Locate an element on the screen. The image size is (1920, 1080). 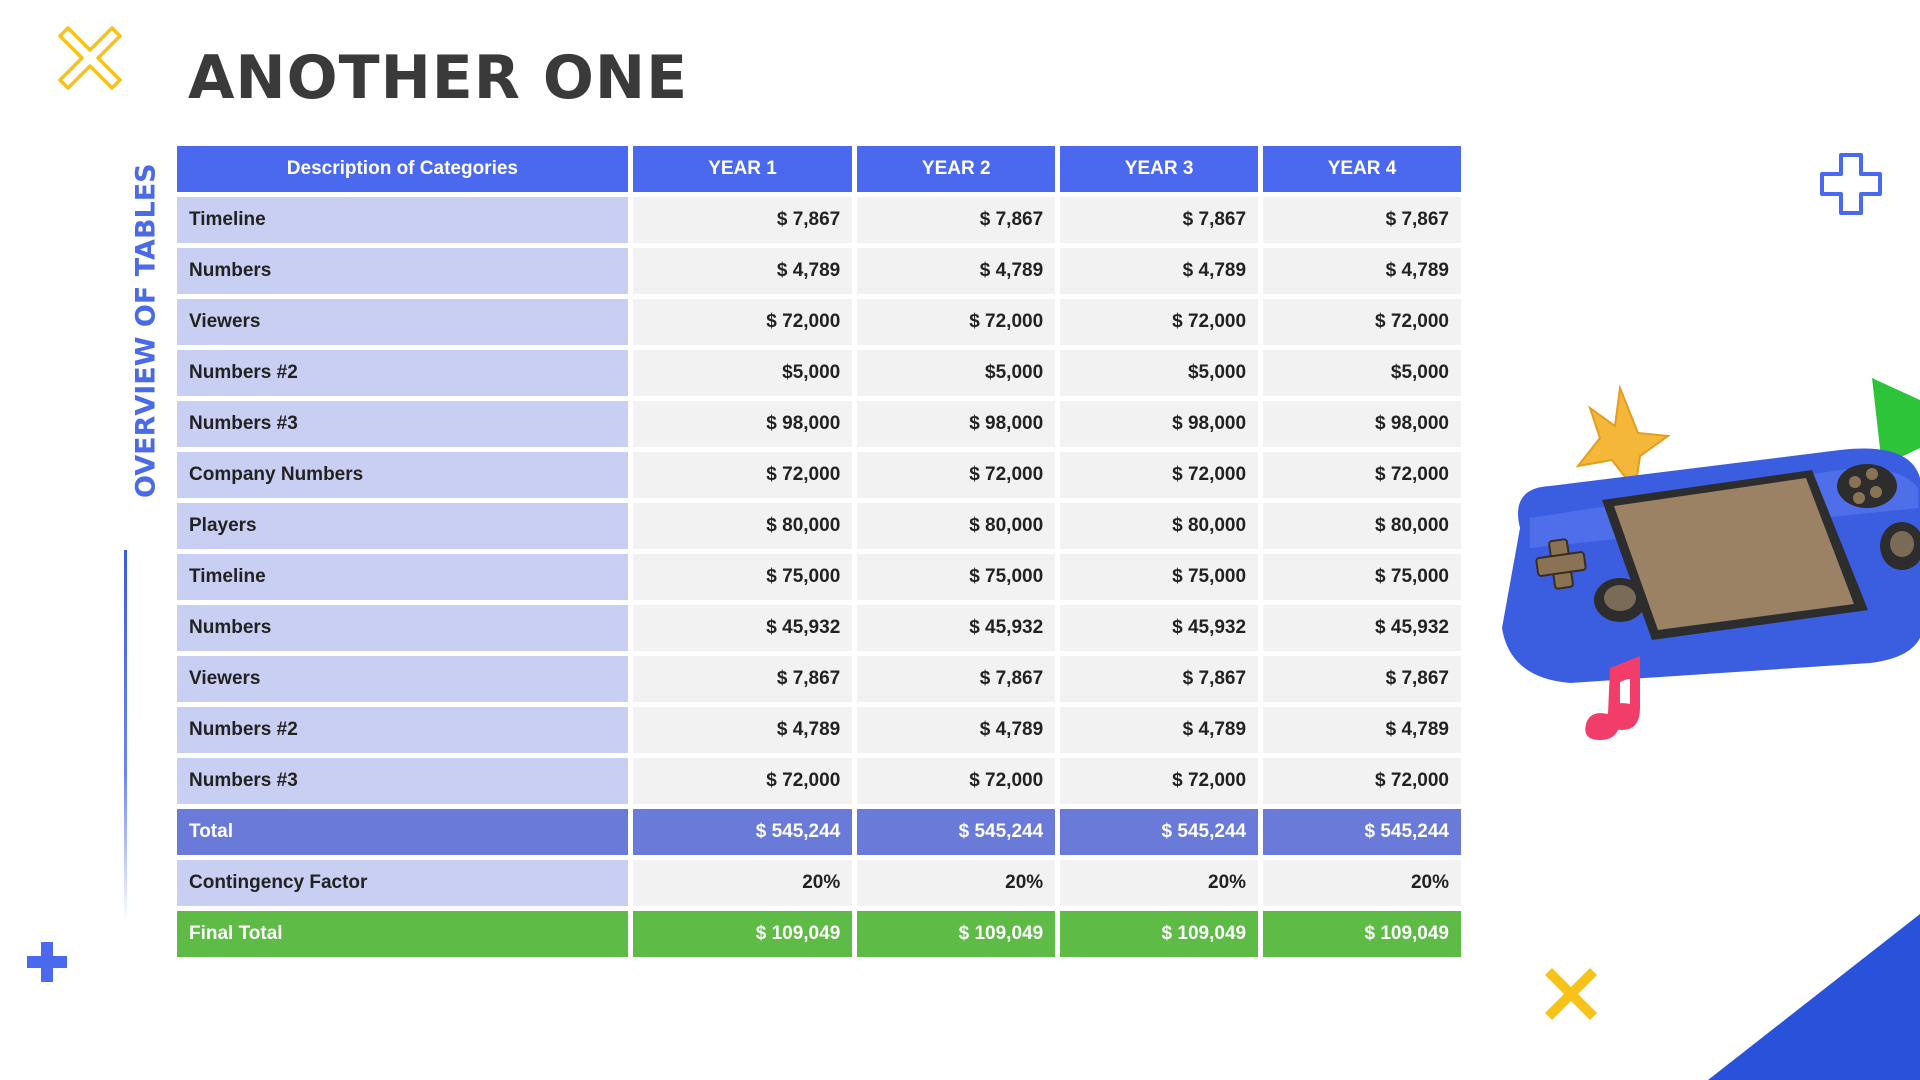
play-triangle-icon is located at coordinates (1896, 422).